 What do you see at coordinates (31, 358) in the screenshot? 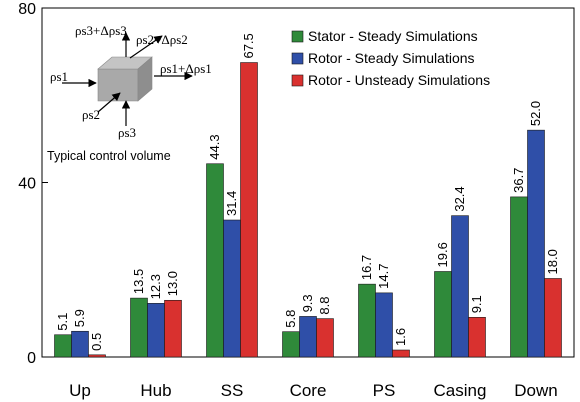
I see `y-tick-label: 0` at bounding box center [31, 358].